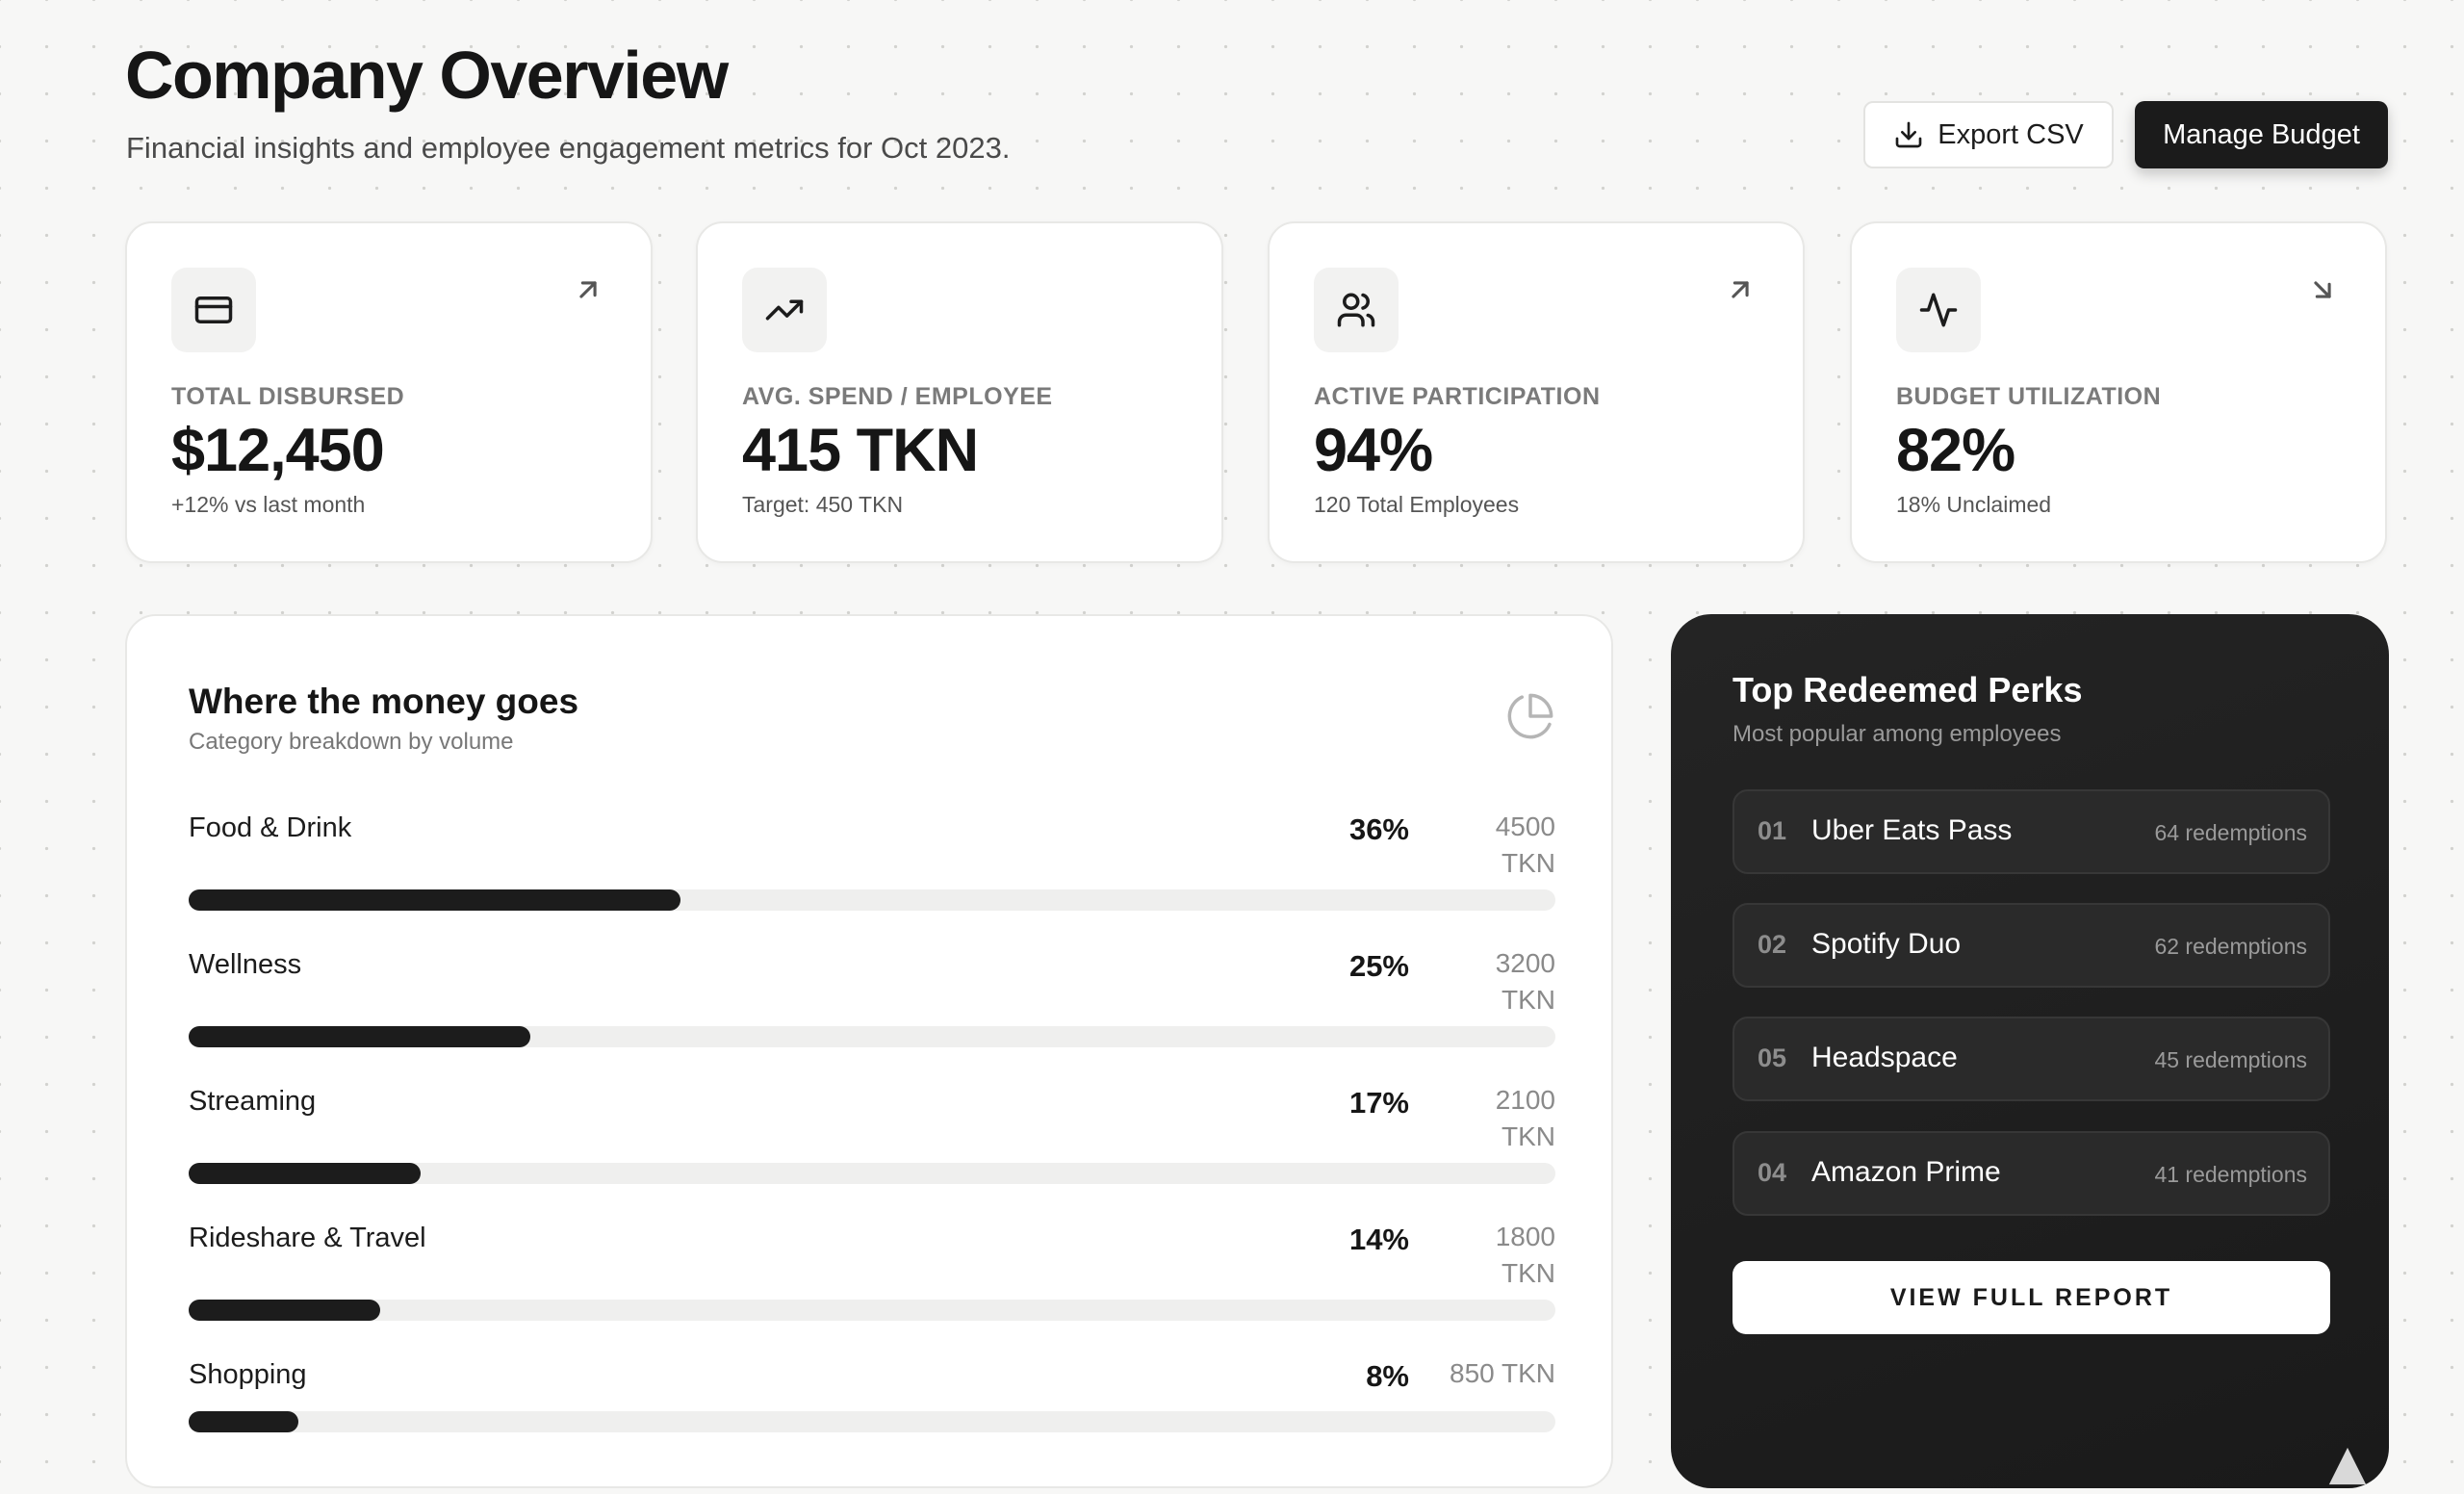  What do you see at coordinates (307, 1238) in the screenshot?
I see `category-name: Rideshare & Travel` at bounding box center [307, 1238].